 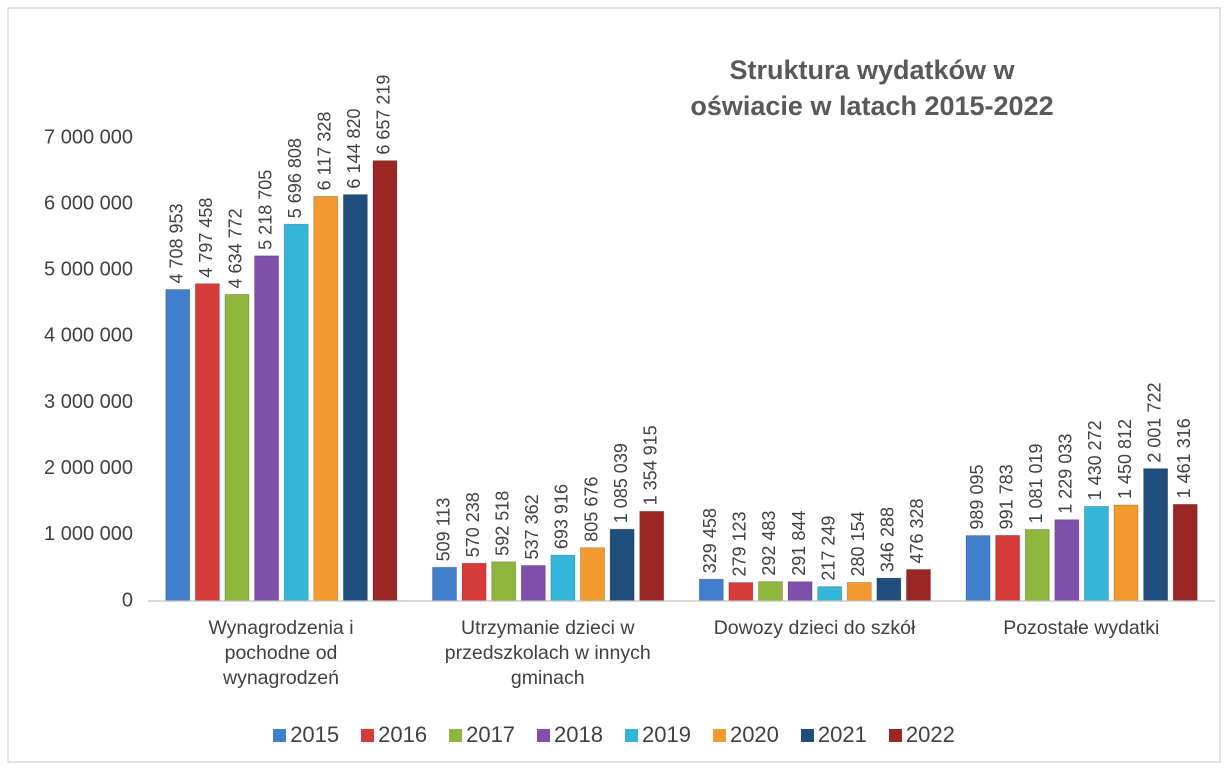 What do you see at coordinates (814, 628) in the screenshot?
I see `x-tick-label: Dowozy dzieci do szkół` at bounding box center [814, 628].